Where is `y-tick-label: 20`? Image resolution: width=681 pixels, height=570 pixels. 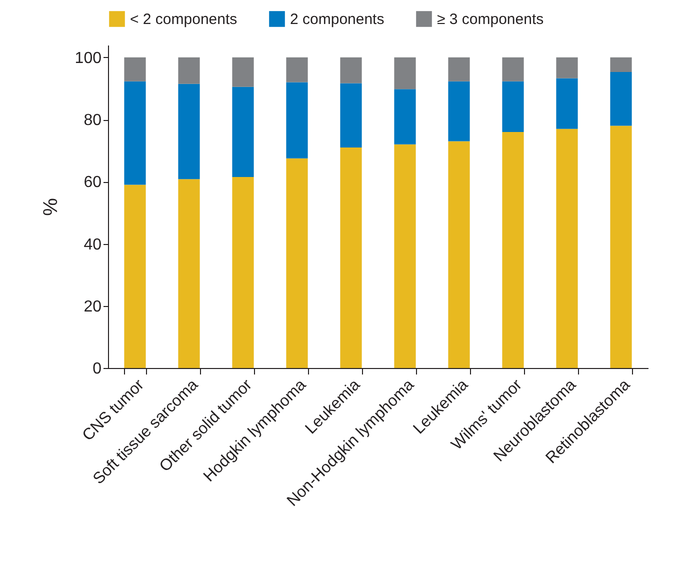
y-tick-label: 20 is located at coordinates (93, 307).